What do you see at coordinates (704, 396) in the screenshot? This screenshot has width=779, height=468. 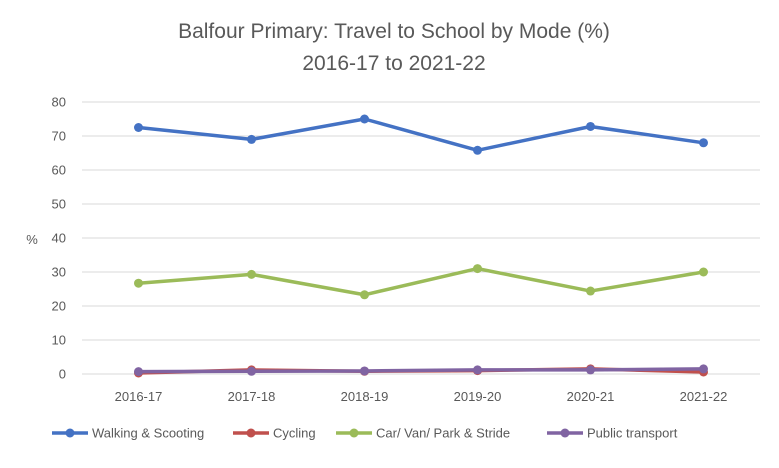 I see `x-tick-label: 2021-22` at bounding box center [704, 396].